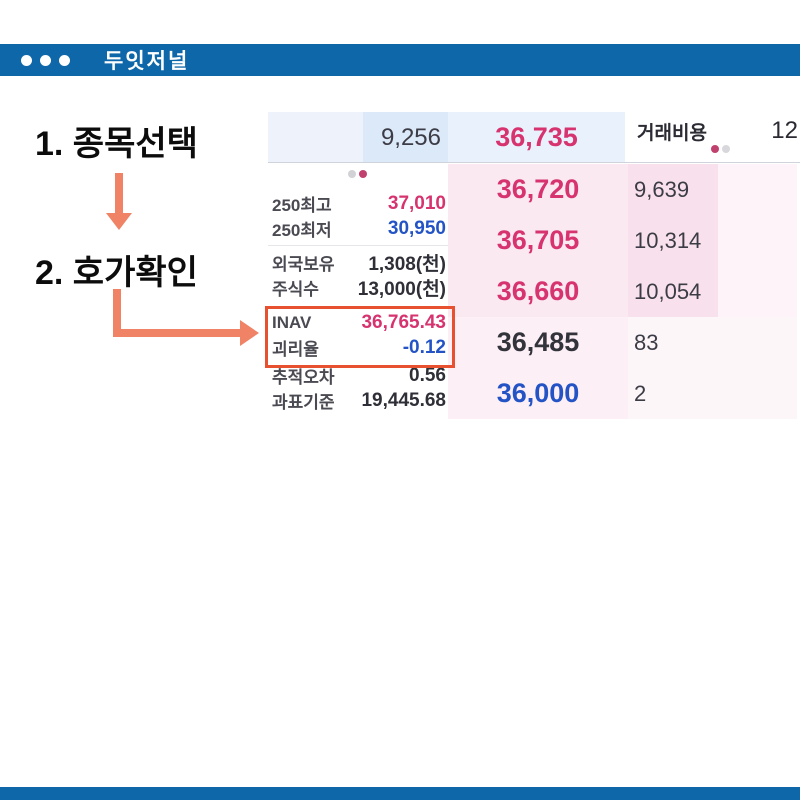 Image resolution: width=800 pixels, height=800 pixels. Describe the element at coordinates (359, 375) in the screenshot. I see `info-row-tracking-error: 추적오차 0.56` at that location.